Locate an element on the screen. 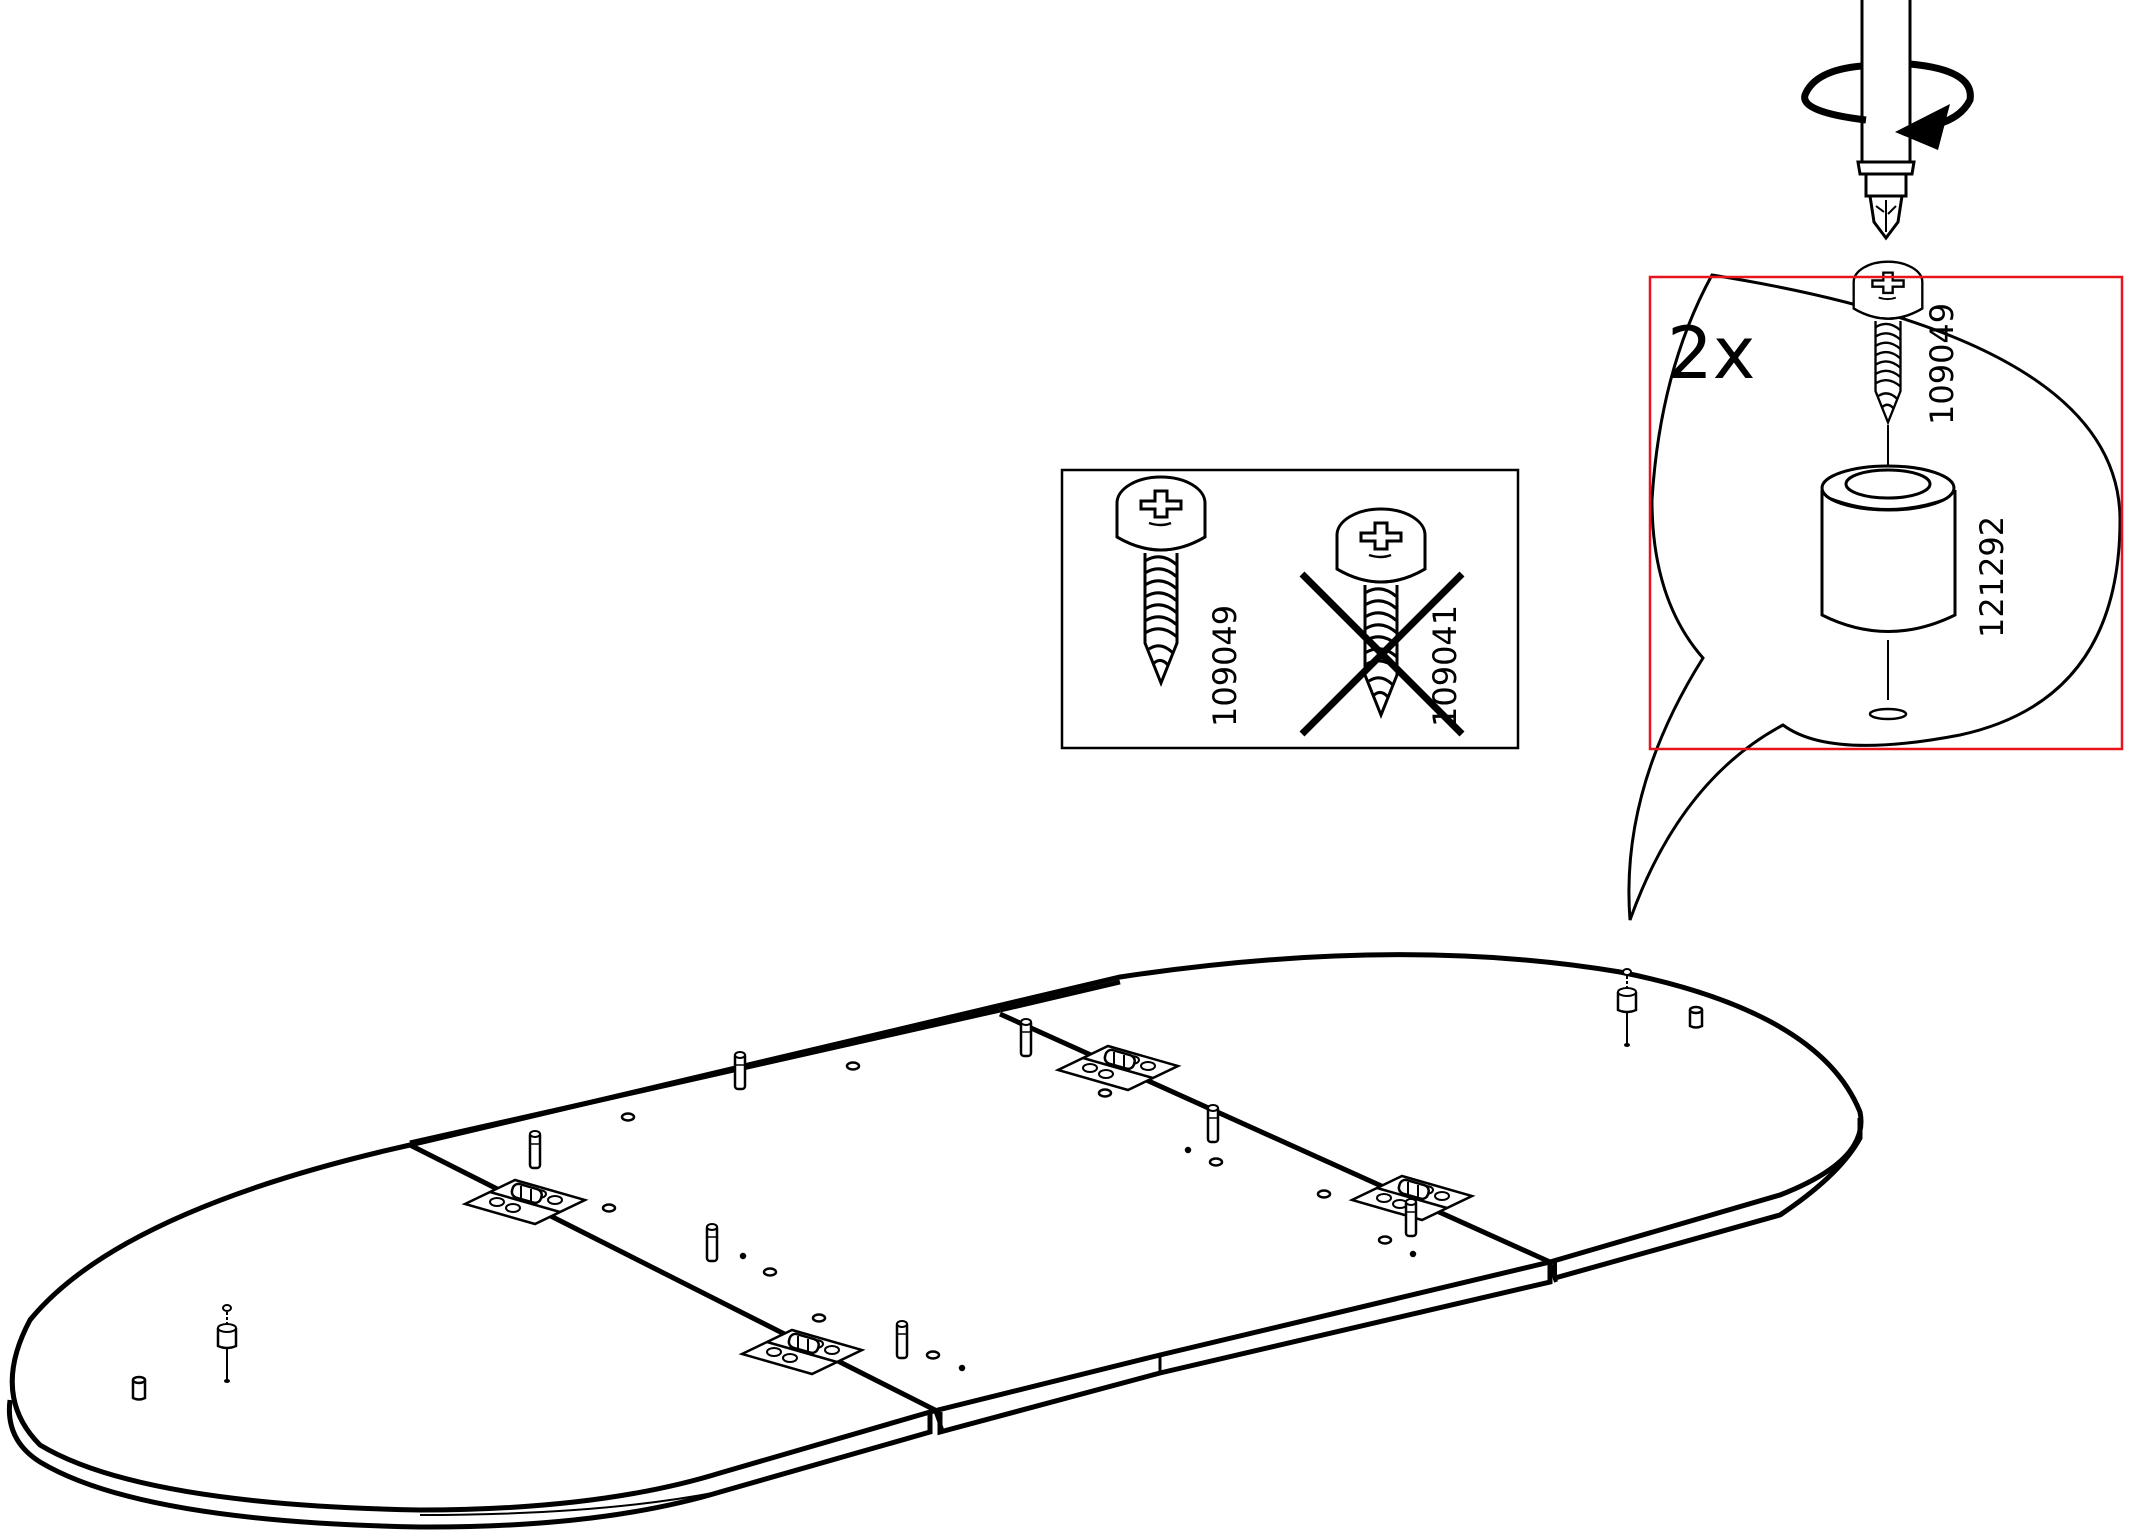 The width and height of the screenshot is (2129, 1537). rotation-arrow-icon is located at coordinates (1887, 105).